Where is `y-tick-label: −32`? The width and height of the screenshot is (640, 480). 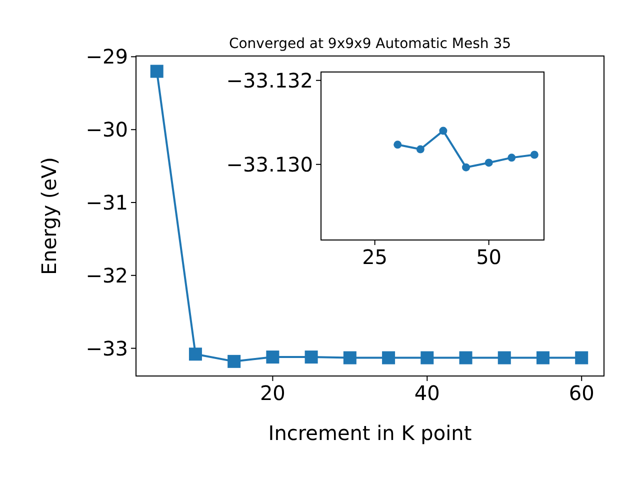 y-tick-label: −32 is located at coordinates (107, 275).